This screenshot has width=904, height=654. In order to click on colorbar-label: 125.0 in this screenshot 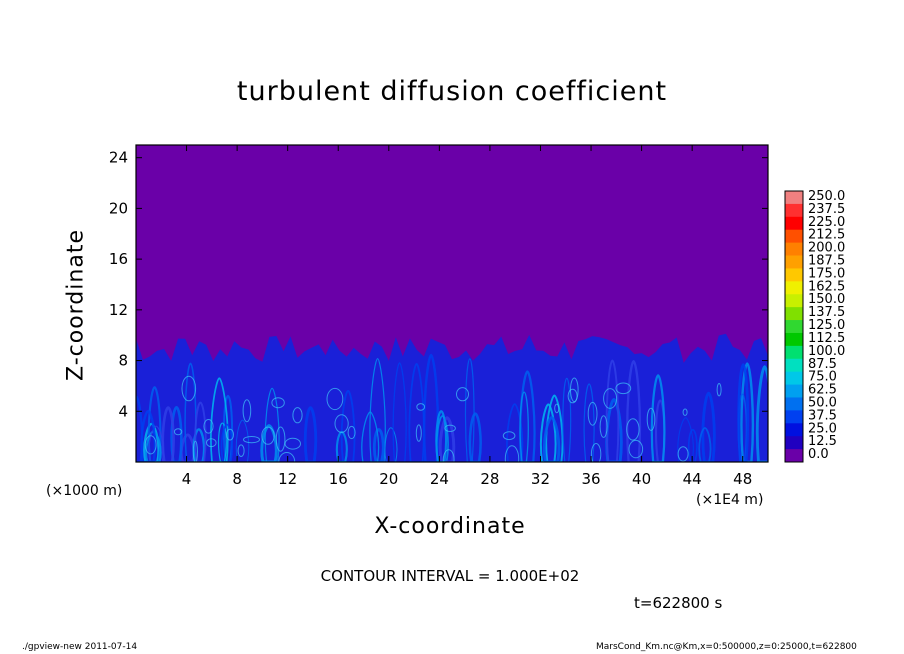, I will do `click(826, 325)`.